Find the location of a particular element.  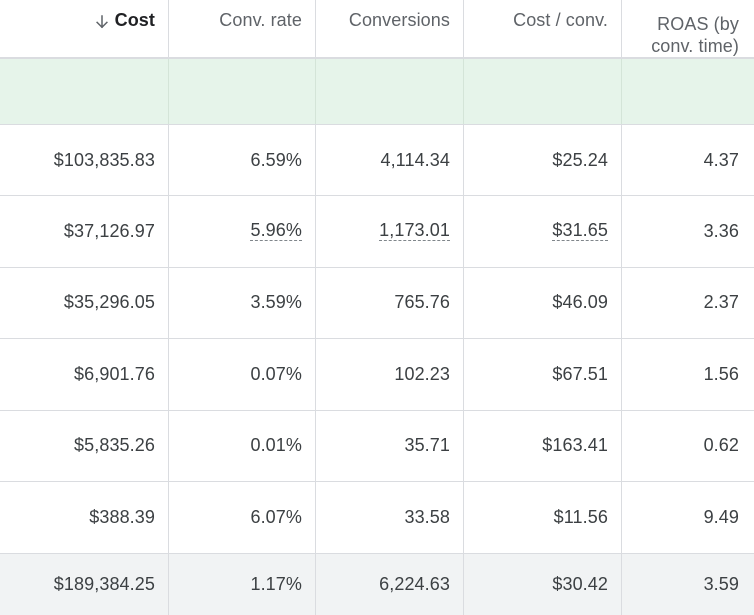

arrow-down-icon is located at coordinates (101, 22).